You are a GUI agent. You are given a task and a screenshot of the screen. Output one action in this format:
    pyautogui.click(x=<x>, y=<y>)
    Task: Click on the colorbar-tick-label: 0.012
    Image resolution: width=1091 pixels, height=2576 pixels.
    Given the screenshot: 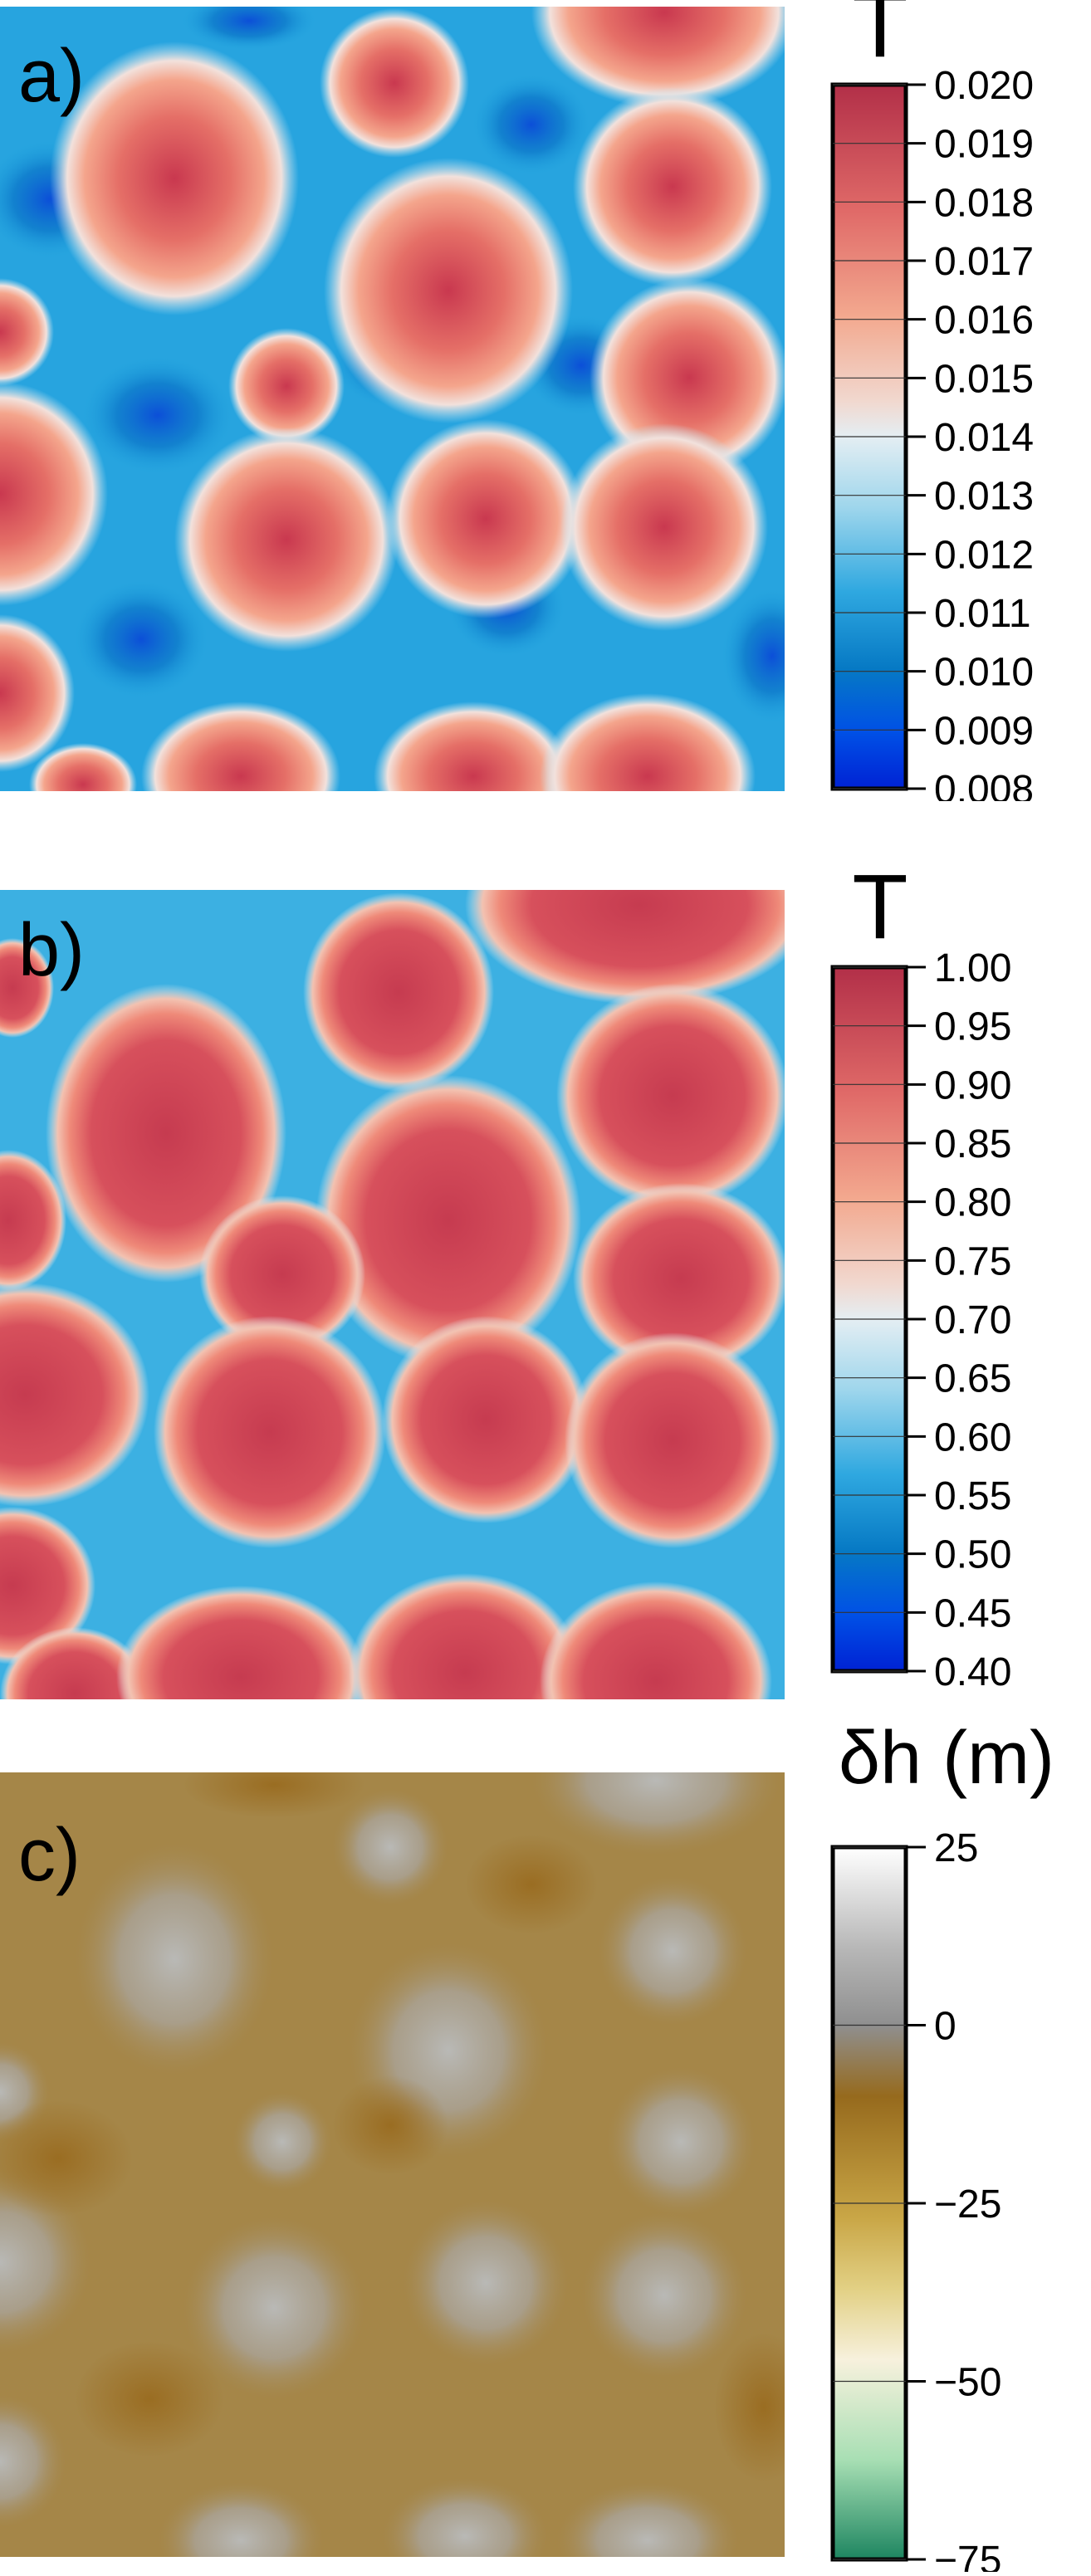 What is the action you would take?
    pyautogui.click(x=984, y=555)
    